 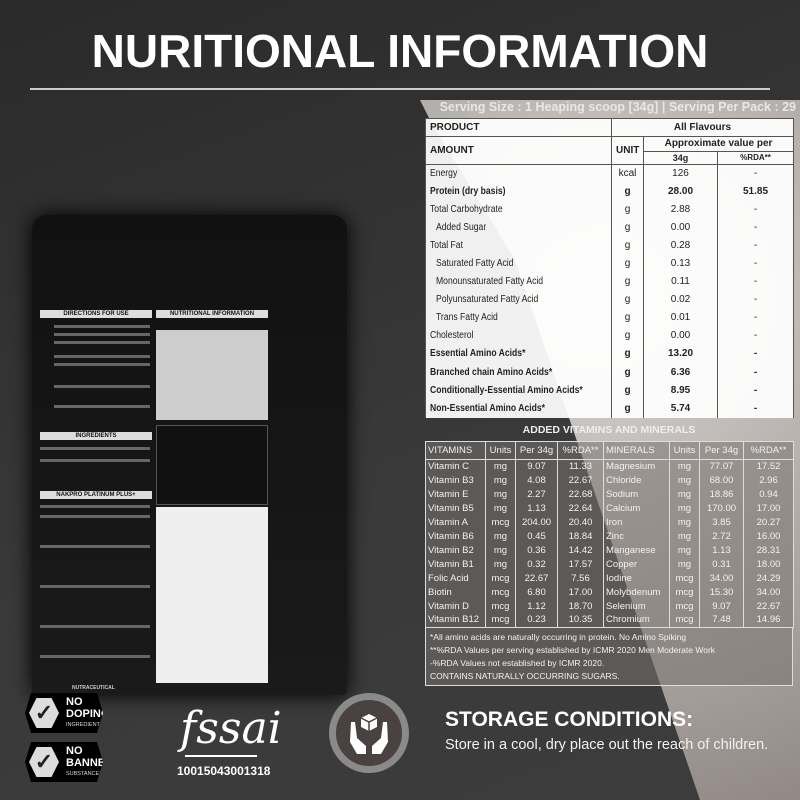 I want to click on vm-cell: 22.67, so click(x=768, y=606).